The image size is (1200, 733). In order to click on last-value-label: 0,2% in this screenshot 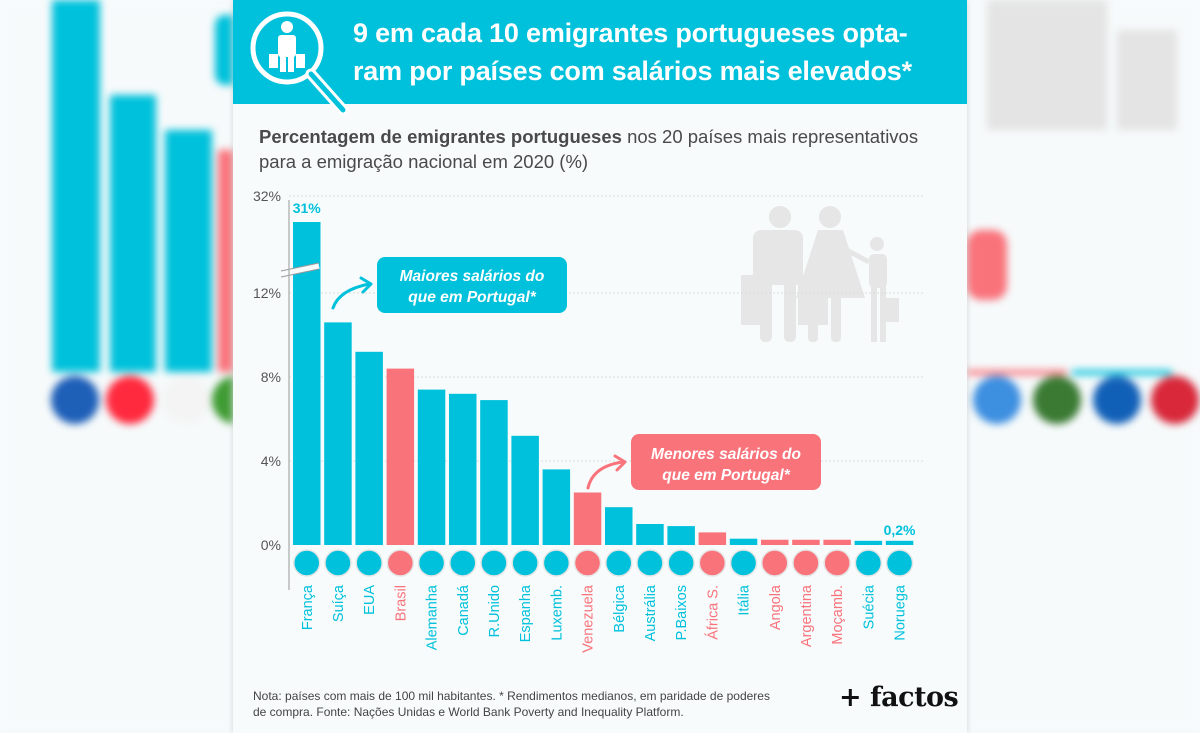, I will do `click(900, 530)`.